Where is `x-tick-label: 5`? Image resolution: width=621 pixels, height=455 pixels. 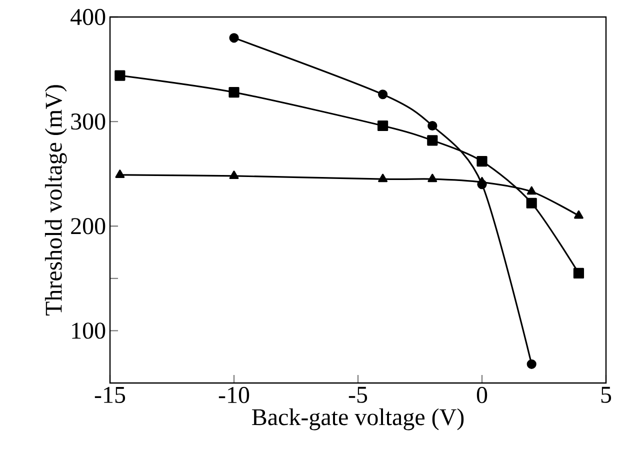 x-tick-label: 5 is located at coordinates (606, 394).